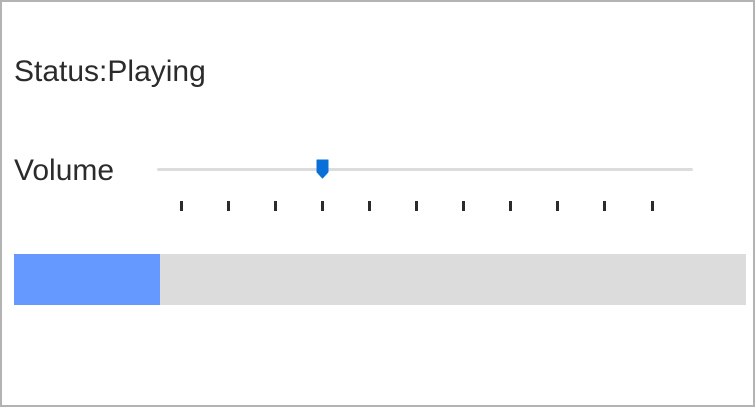  I want to click on slider-thumb-icon, so click(322, 169).